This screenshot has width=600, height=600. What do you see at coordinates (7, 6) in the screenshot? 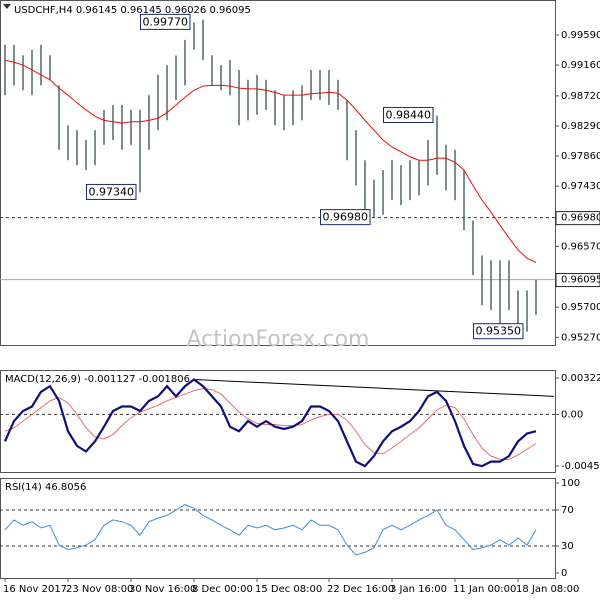
I see `menu-icon` at bounding box center [7, 6].